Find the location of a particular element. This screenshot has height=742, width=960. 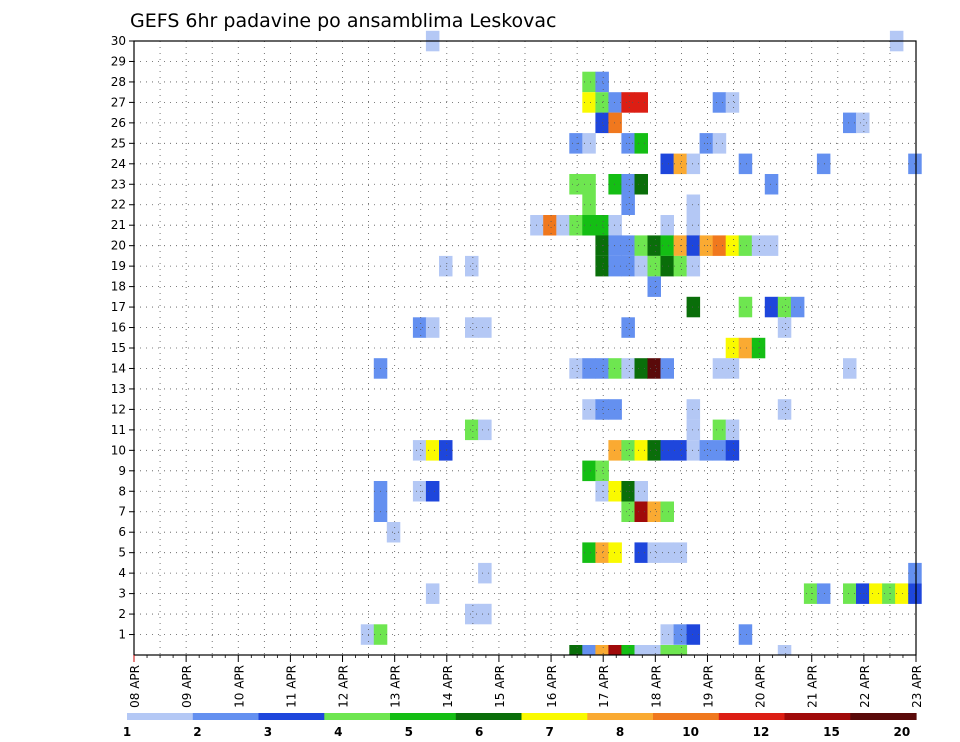

x-tick-label: 22 APR is located at coordinates (865, 686).